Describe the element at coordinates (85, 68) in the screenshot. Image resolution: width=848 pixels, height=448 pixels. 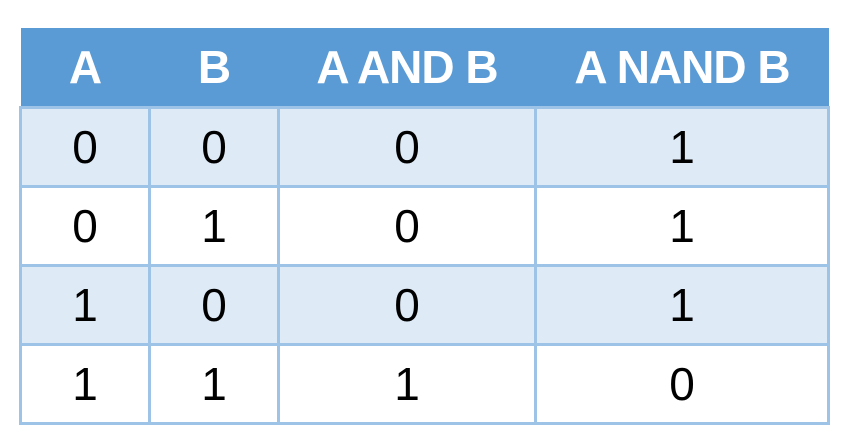
I see `header-a: A` at that location.